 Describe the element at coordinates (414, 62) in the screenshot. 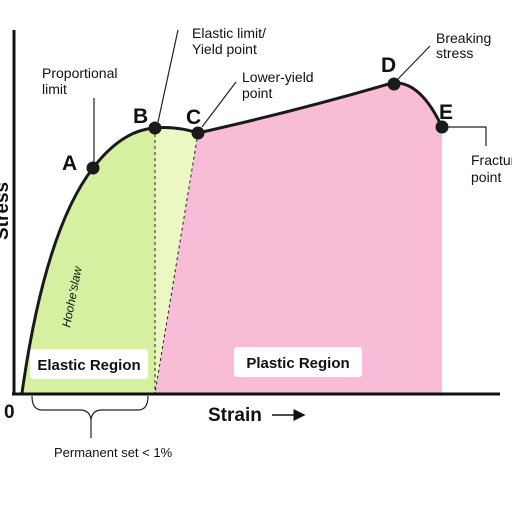

I see `leader-breaking` at that location.